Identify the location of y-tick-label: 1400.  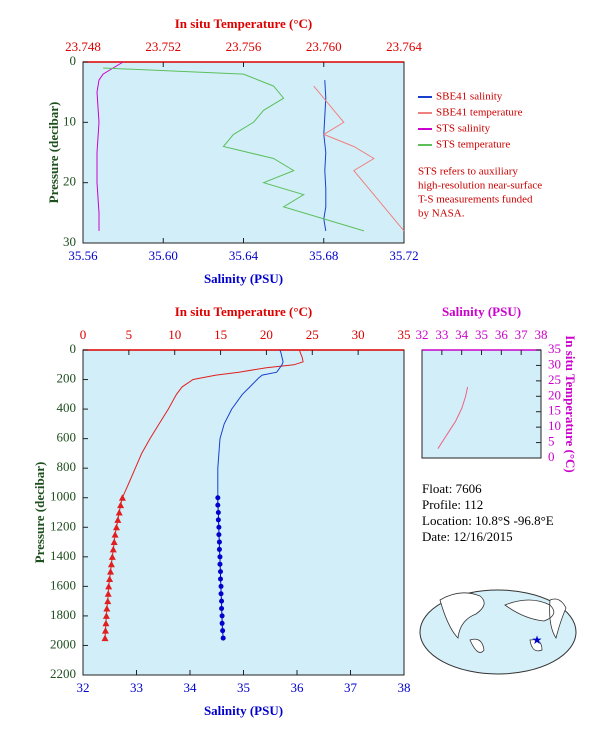
(63, 555).